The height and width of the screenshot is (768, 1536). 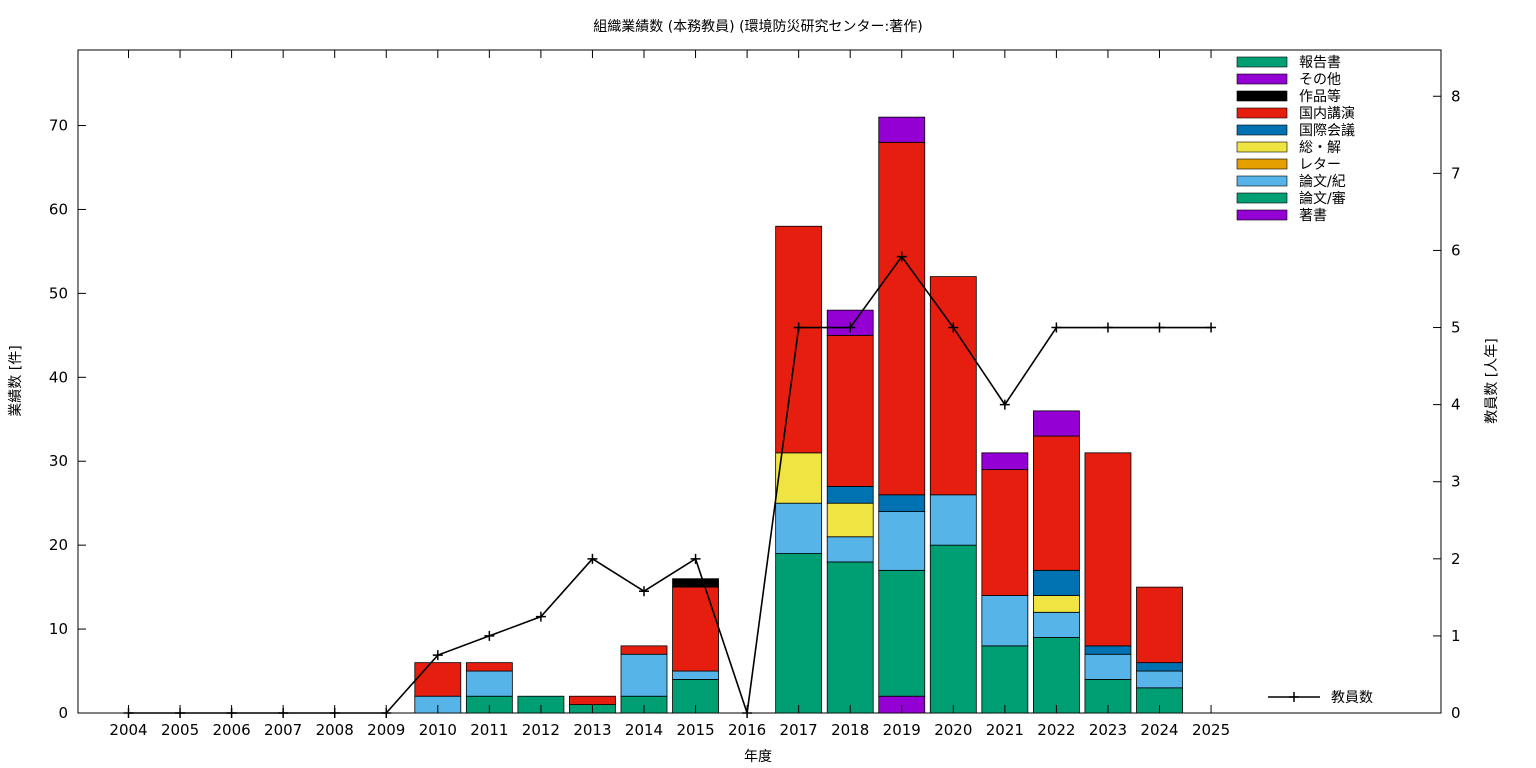 What do you see at coordinates (1322, 182) in the screenshot?
I see `legend-label-2: 論文/紀` at bounding box center [1322, 182].